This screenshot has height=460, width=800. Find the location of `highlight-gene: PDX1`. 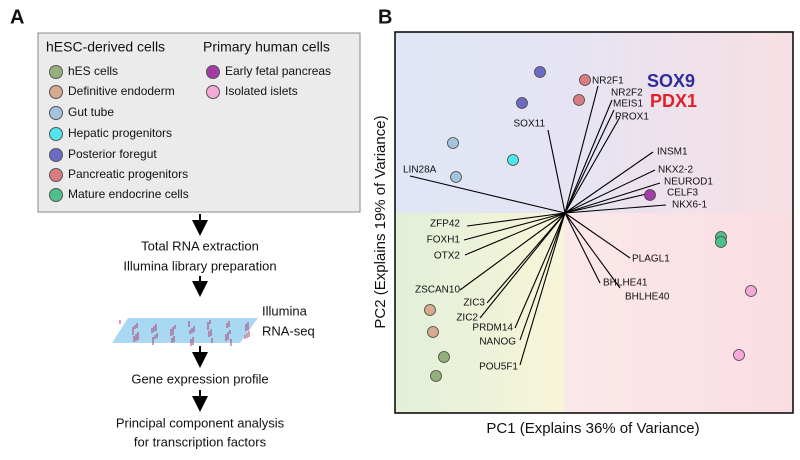

highlight-gene: PDX1 is located at coordinates (673, 101).